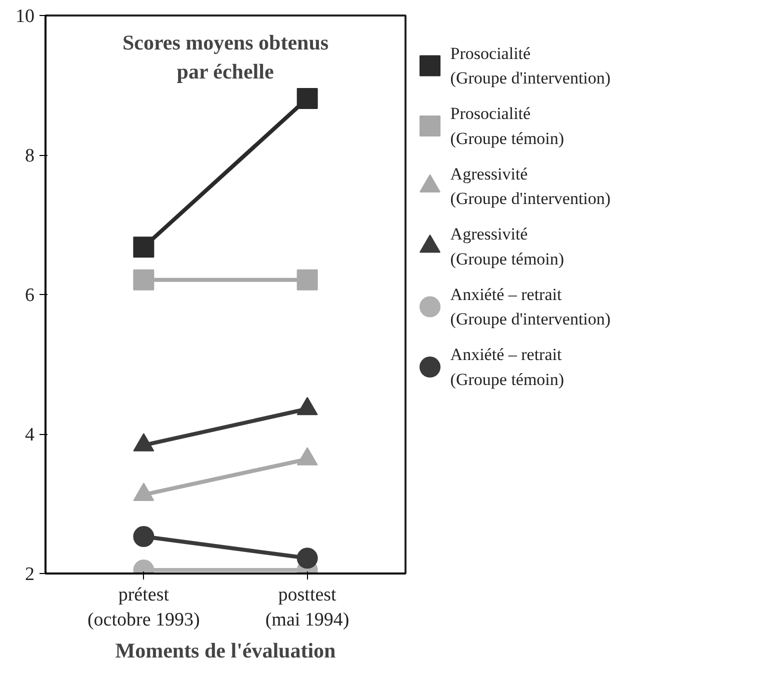  Describe the element at coordinates (530, 66) in the screenshot. I see `legend-label: Prosocialité (Groupe d'intervention)` at that location.